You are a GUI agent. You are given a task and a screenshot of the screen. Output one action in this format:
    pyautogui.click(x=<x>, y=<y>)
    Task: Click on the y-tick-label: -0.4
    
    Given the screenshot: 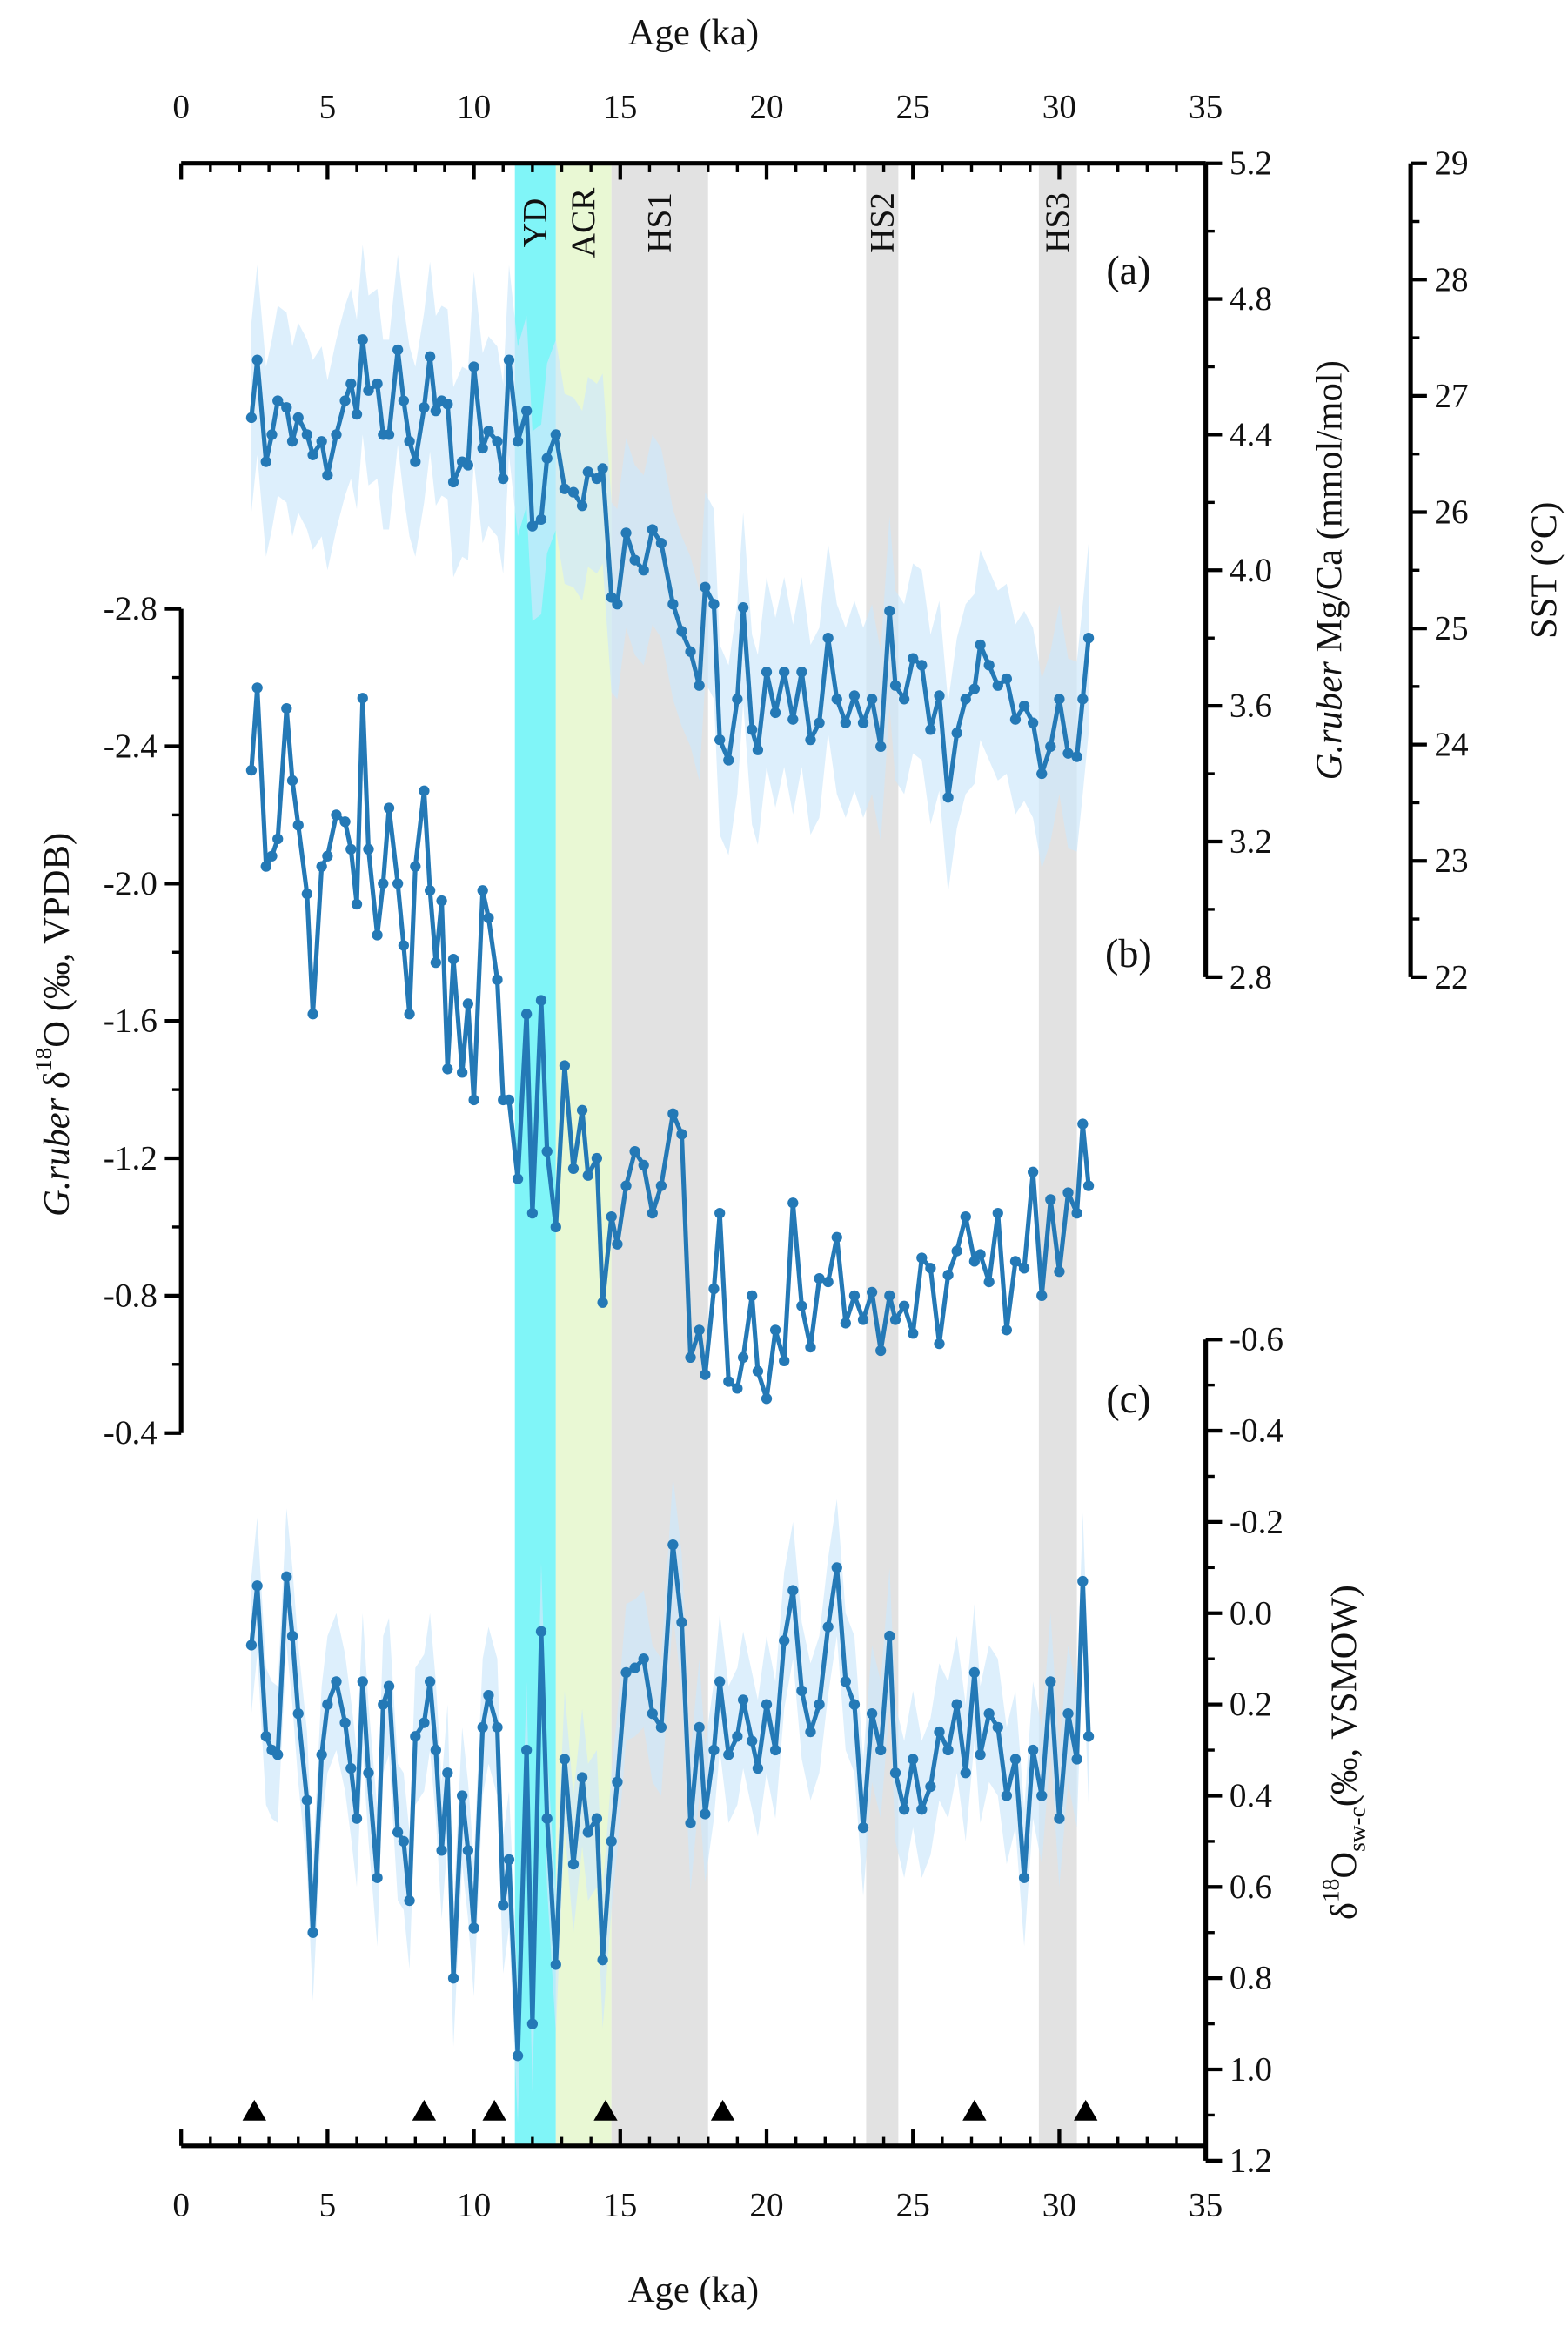 What is the action you would take?
    pyautogui.click(x=131, y=1433)
    